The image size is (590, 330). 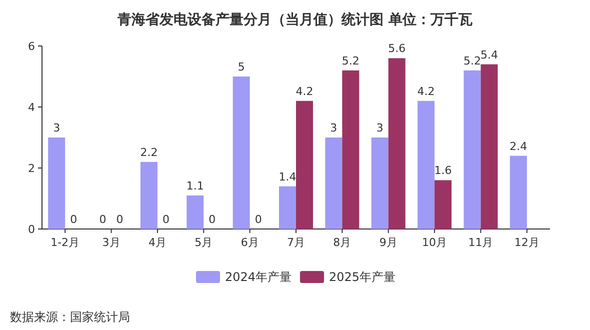 What do you see at coordinates (149, 152) in the screenshot?
I see `data-label: 2.2` at bounding box center [149, 152].